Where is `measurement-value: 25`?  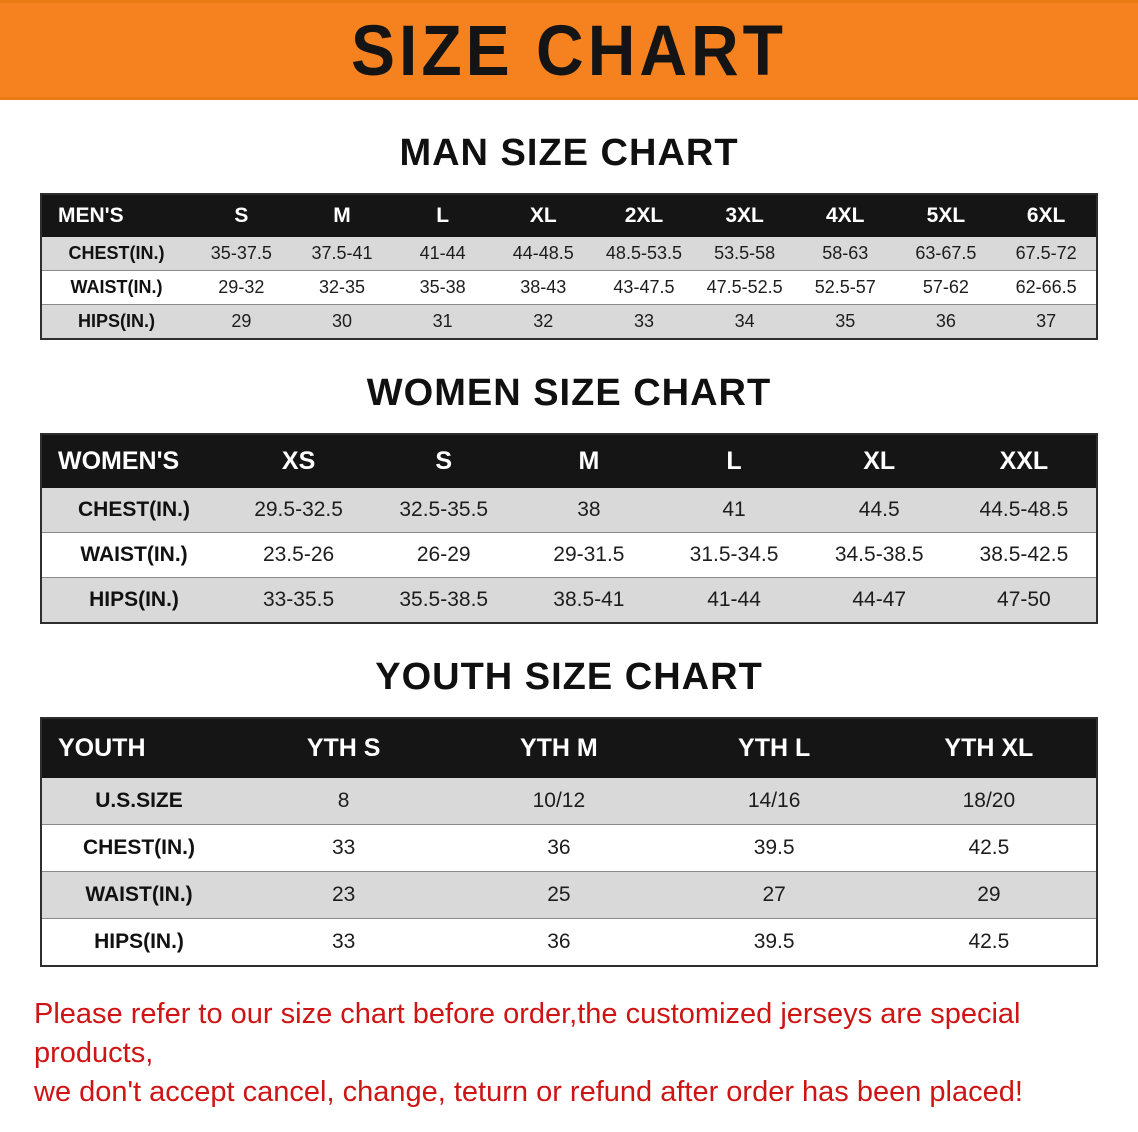
measurement-value: 25 is located at coordinates (559, 894).